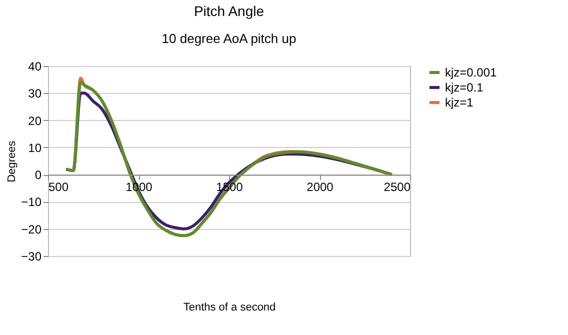 This screenshot has width=568, height=335. I want to click on y-tick-label: 20, so click(35, 121).